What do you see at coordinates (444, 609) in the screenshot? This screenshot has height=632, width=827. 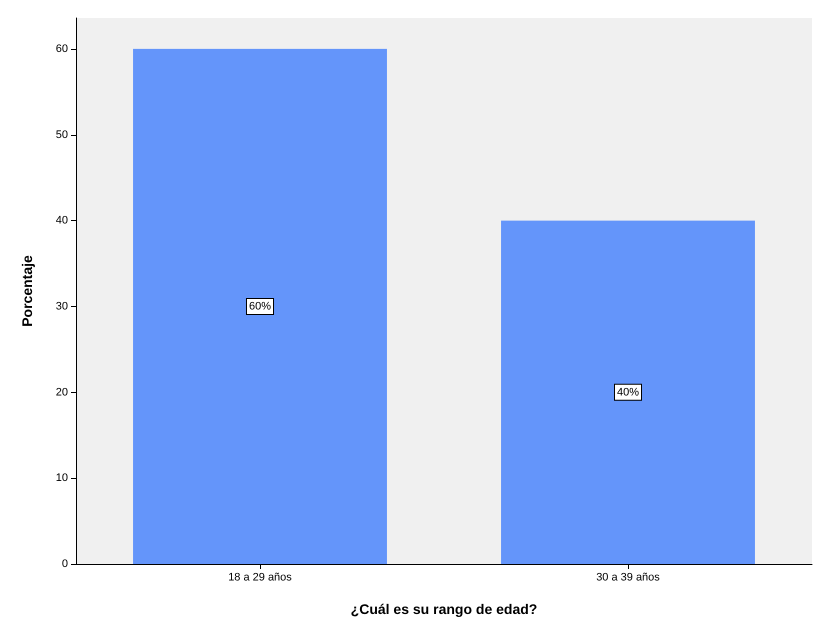 I see `x-axis-title: ¿Cuál es su rango de edad?` at bounding box center [444, 609].